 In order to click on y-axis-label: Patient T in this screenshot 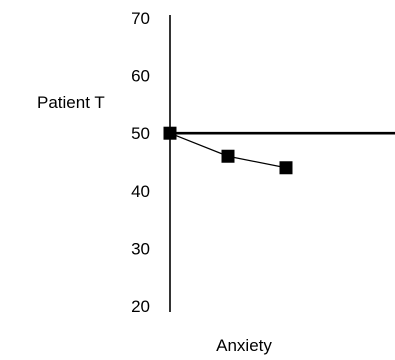, I will do `click(71, 102)`.